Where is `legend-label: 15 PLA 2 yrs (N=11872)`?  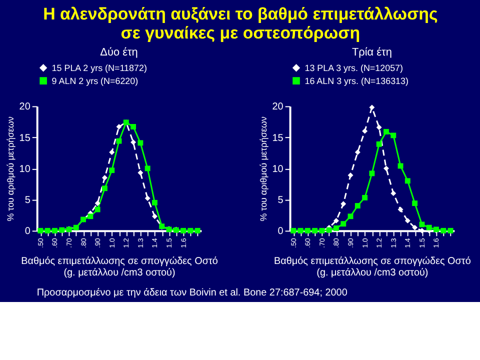 legend-label: 15 PLA 2 yrs (N=11872) is located at coordinates (99, 67).